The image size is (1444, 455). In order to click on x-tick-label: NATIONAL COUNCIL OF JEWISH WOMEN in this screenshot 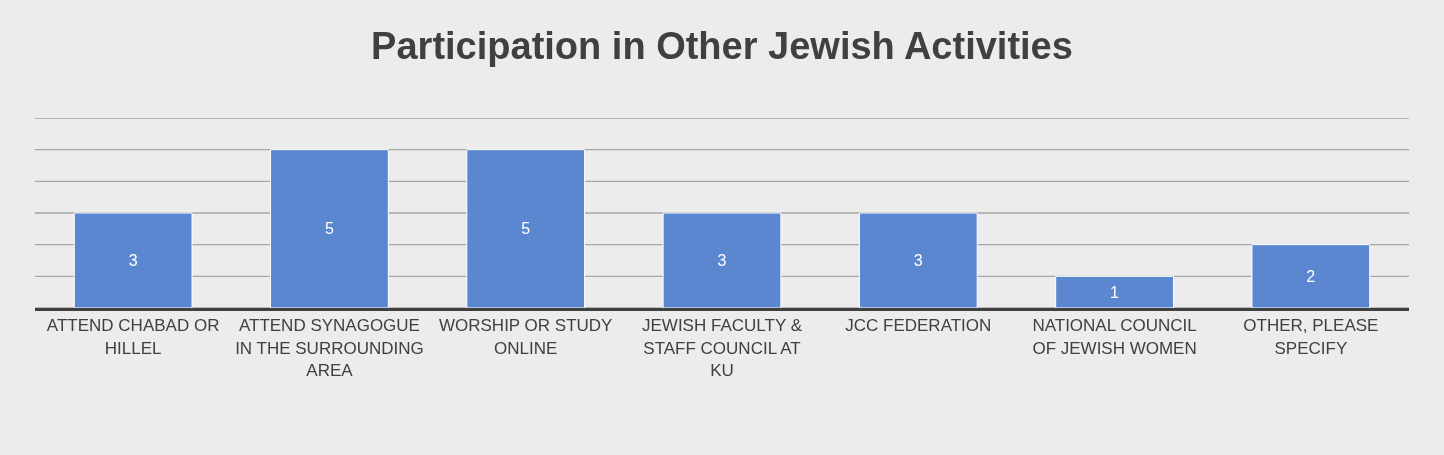, I will do `click(1114, 337)`.